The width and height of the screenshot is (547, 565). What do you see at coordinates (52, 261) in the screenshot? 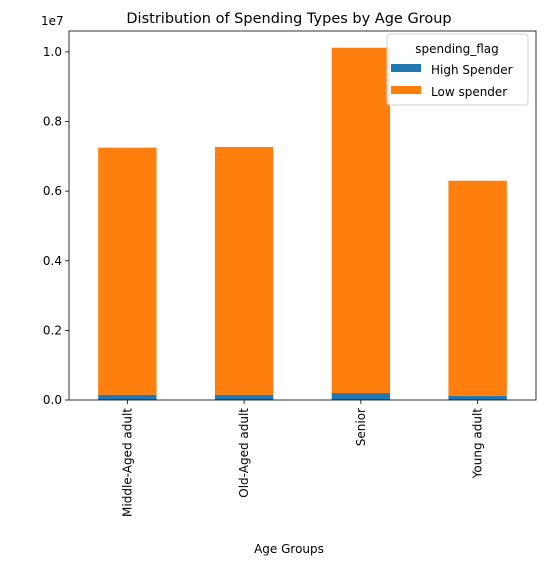
I see `y-tick-label: 0.4` at bounding box center [52, 261].